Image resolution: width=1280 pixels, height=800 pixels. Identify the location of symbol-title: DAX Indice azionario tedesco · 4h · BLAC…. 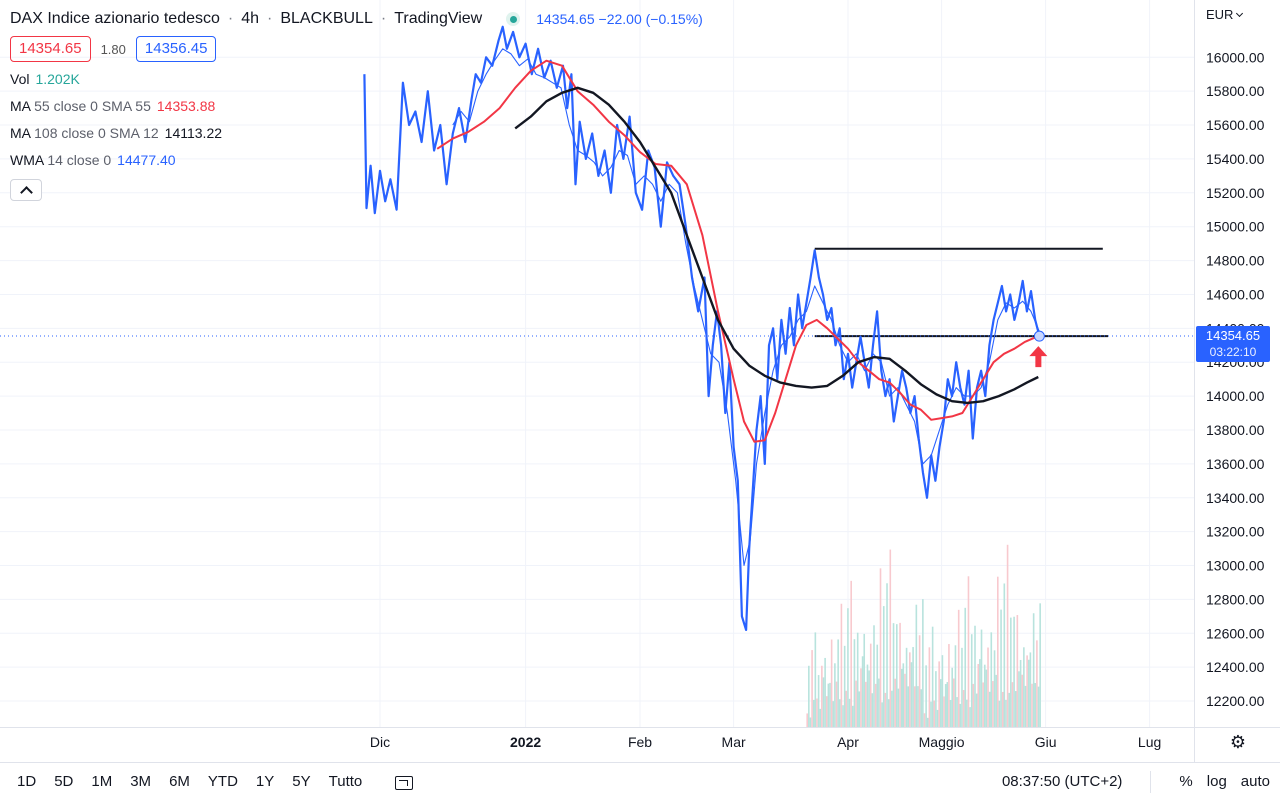
(356, 18).